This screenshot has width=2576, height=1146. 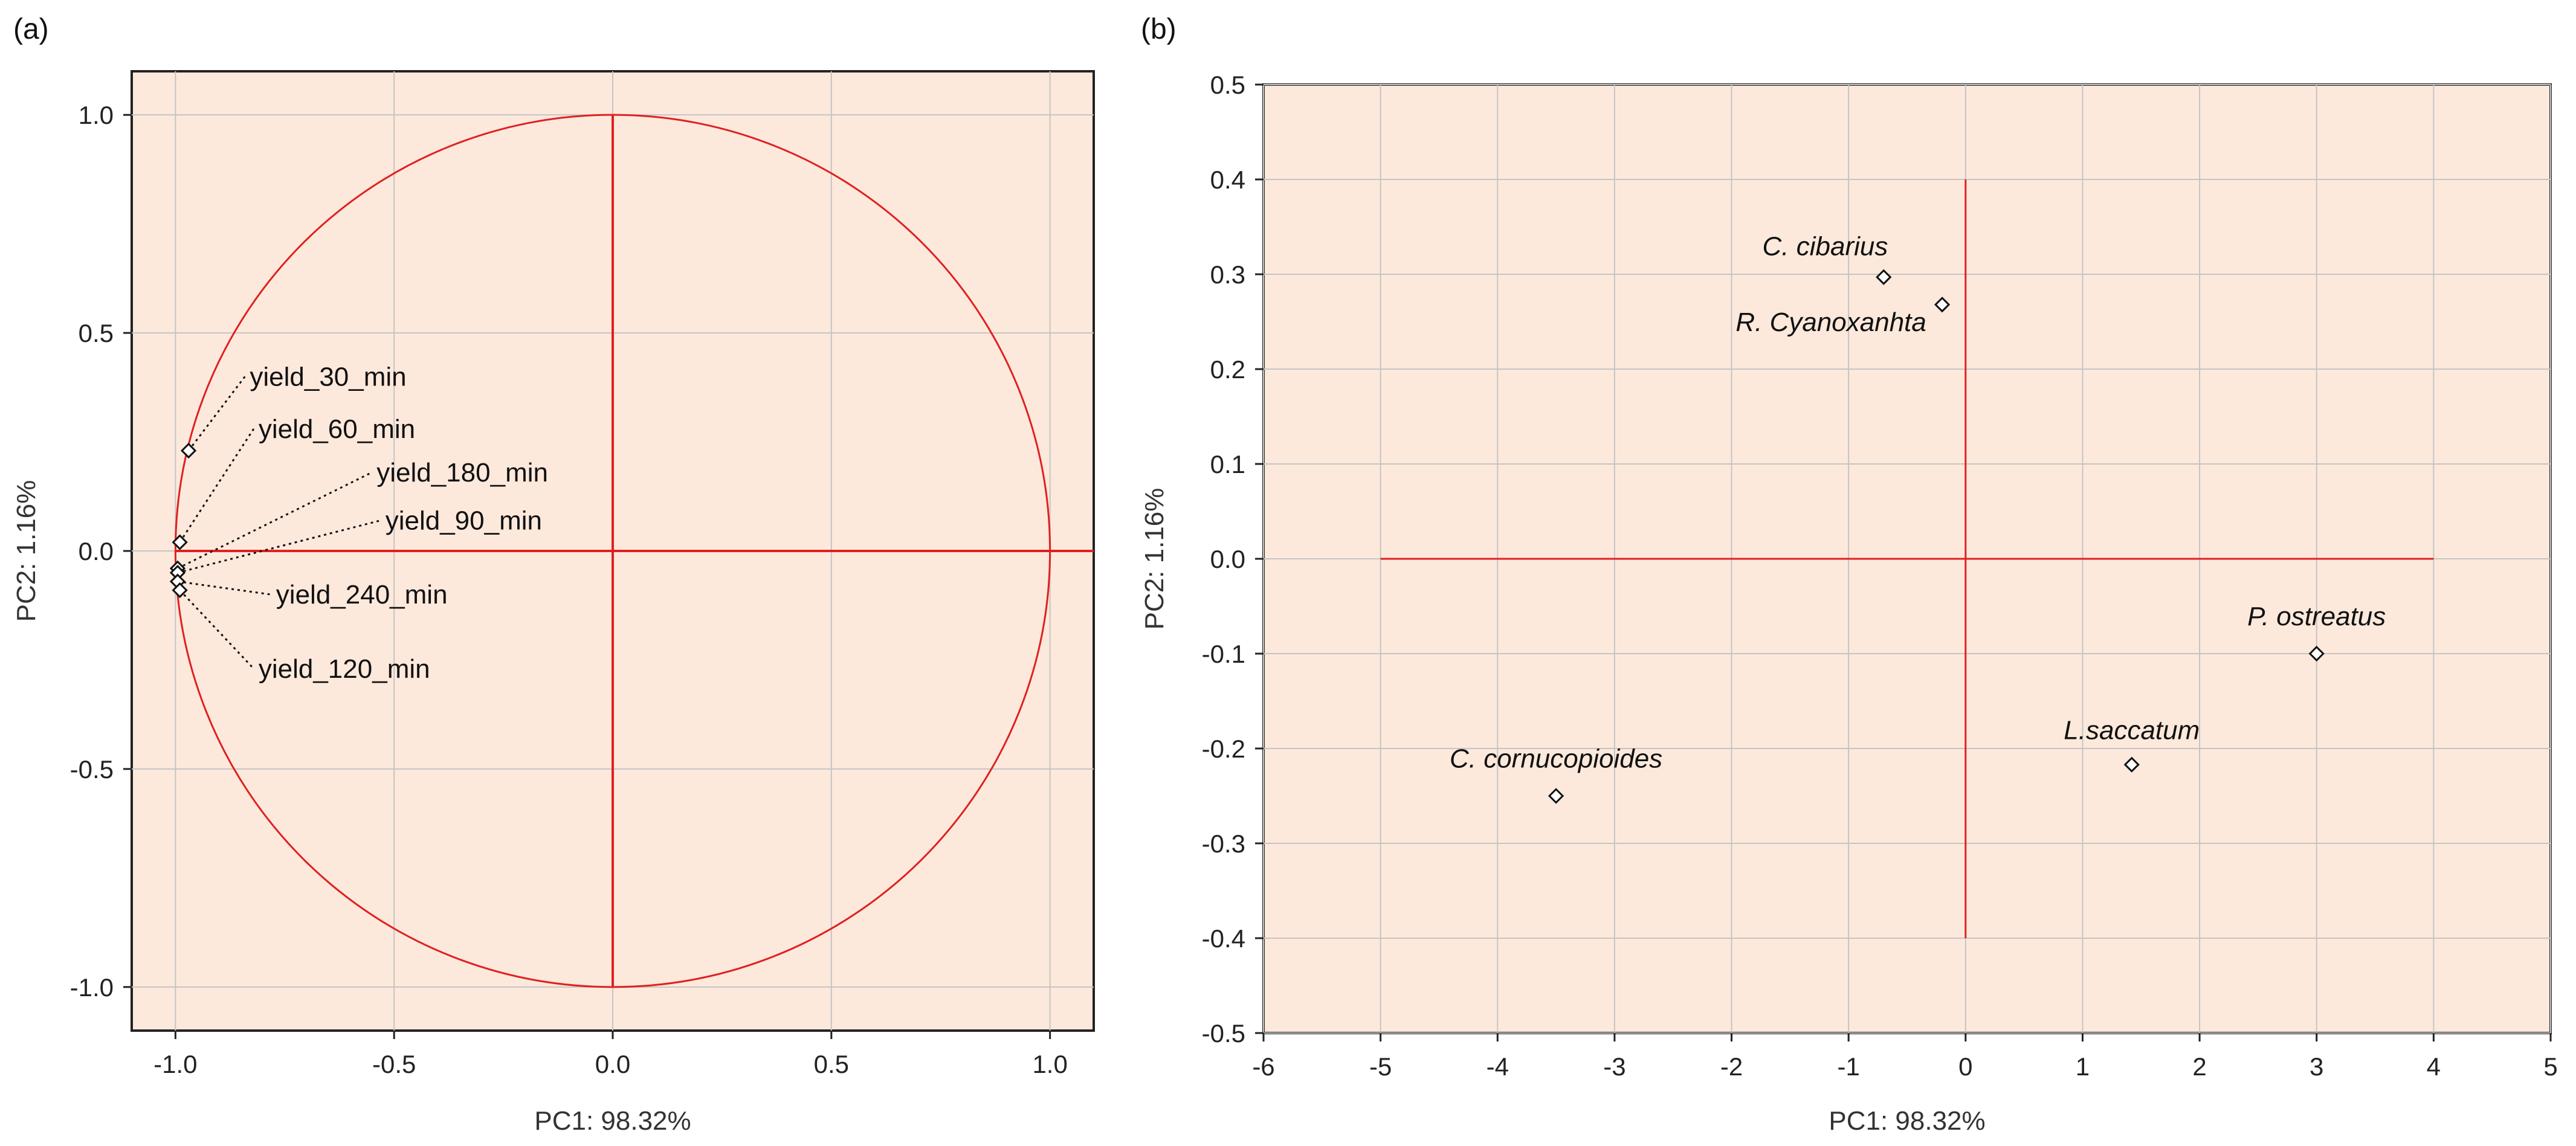 What do you see at coordinates (2317, 1066) in the screenshot?
I see `x-tick-label: 3` at bounding box center [2317, 1066].